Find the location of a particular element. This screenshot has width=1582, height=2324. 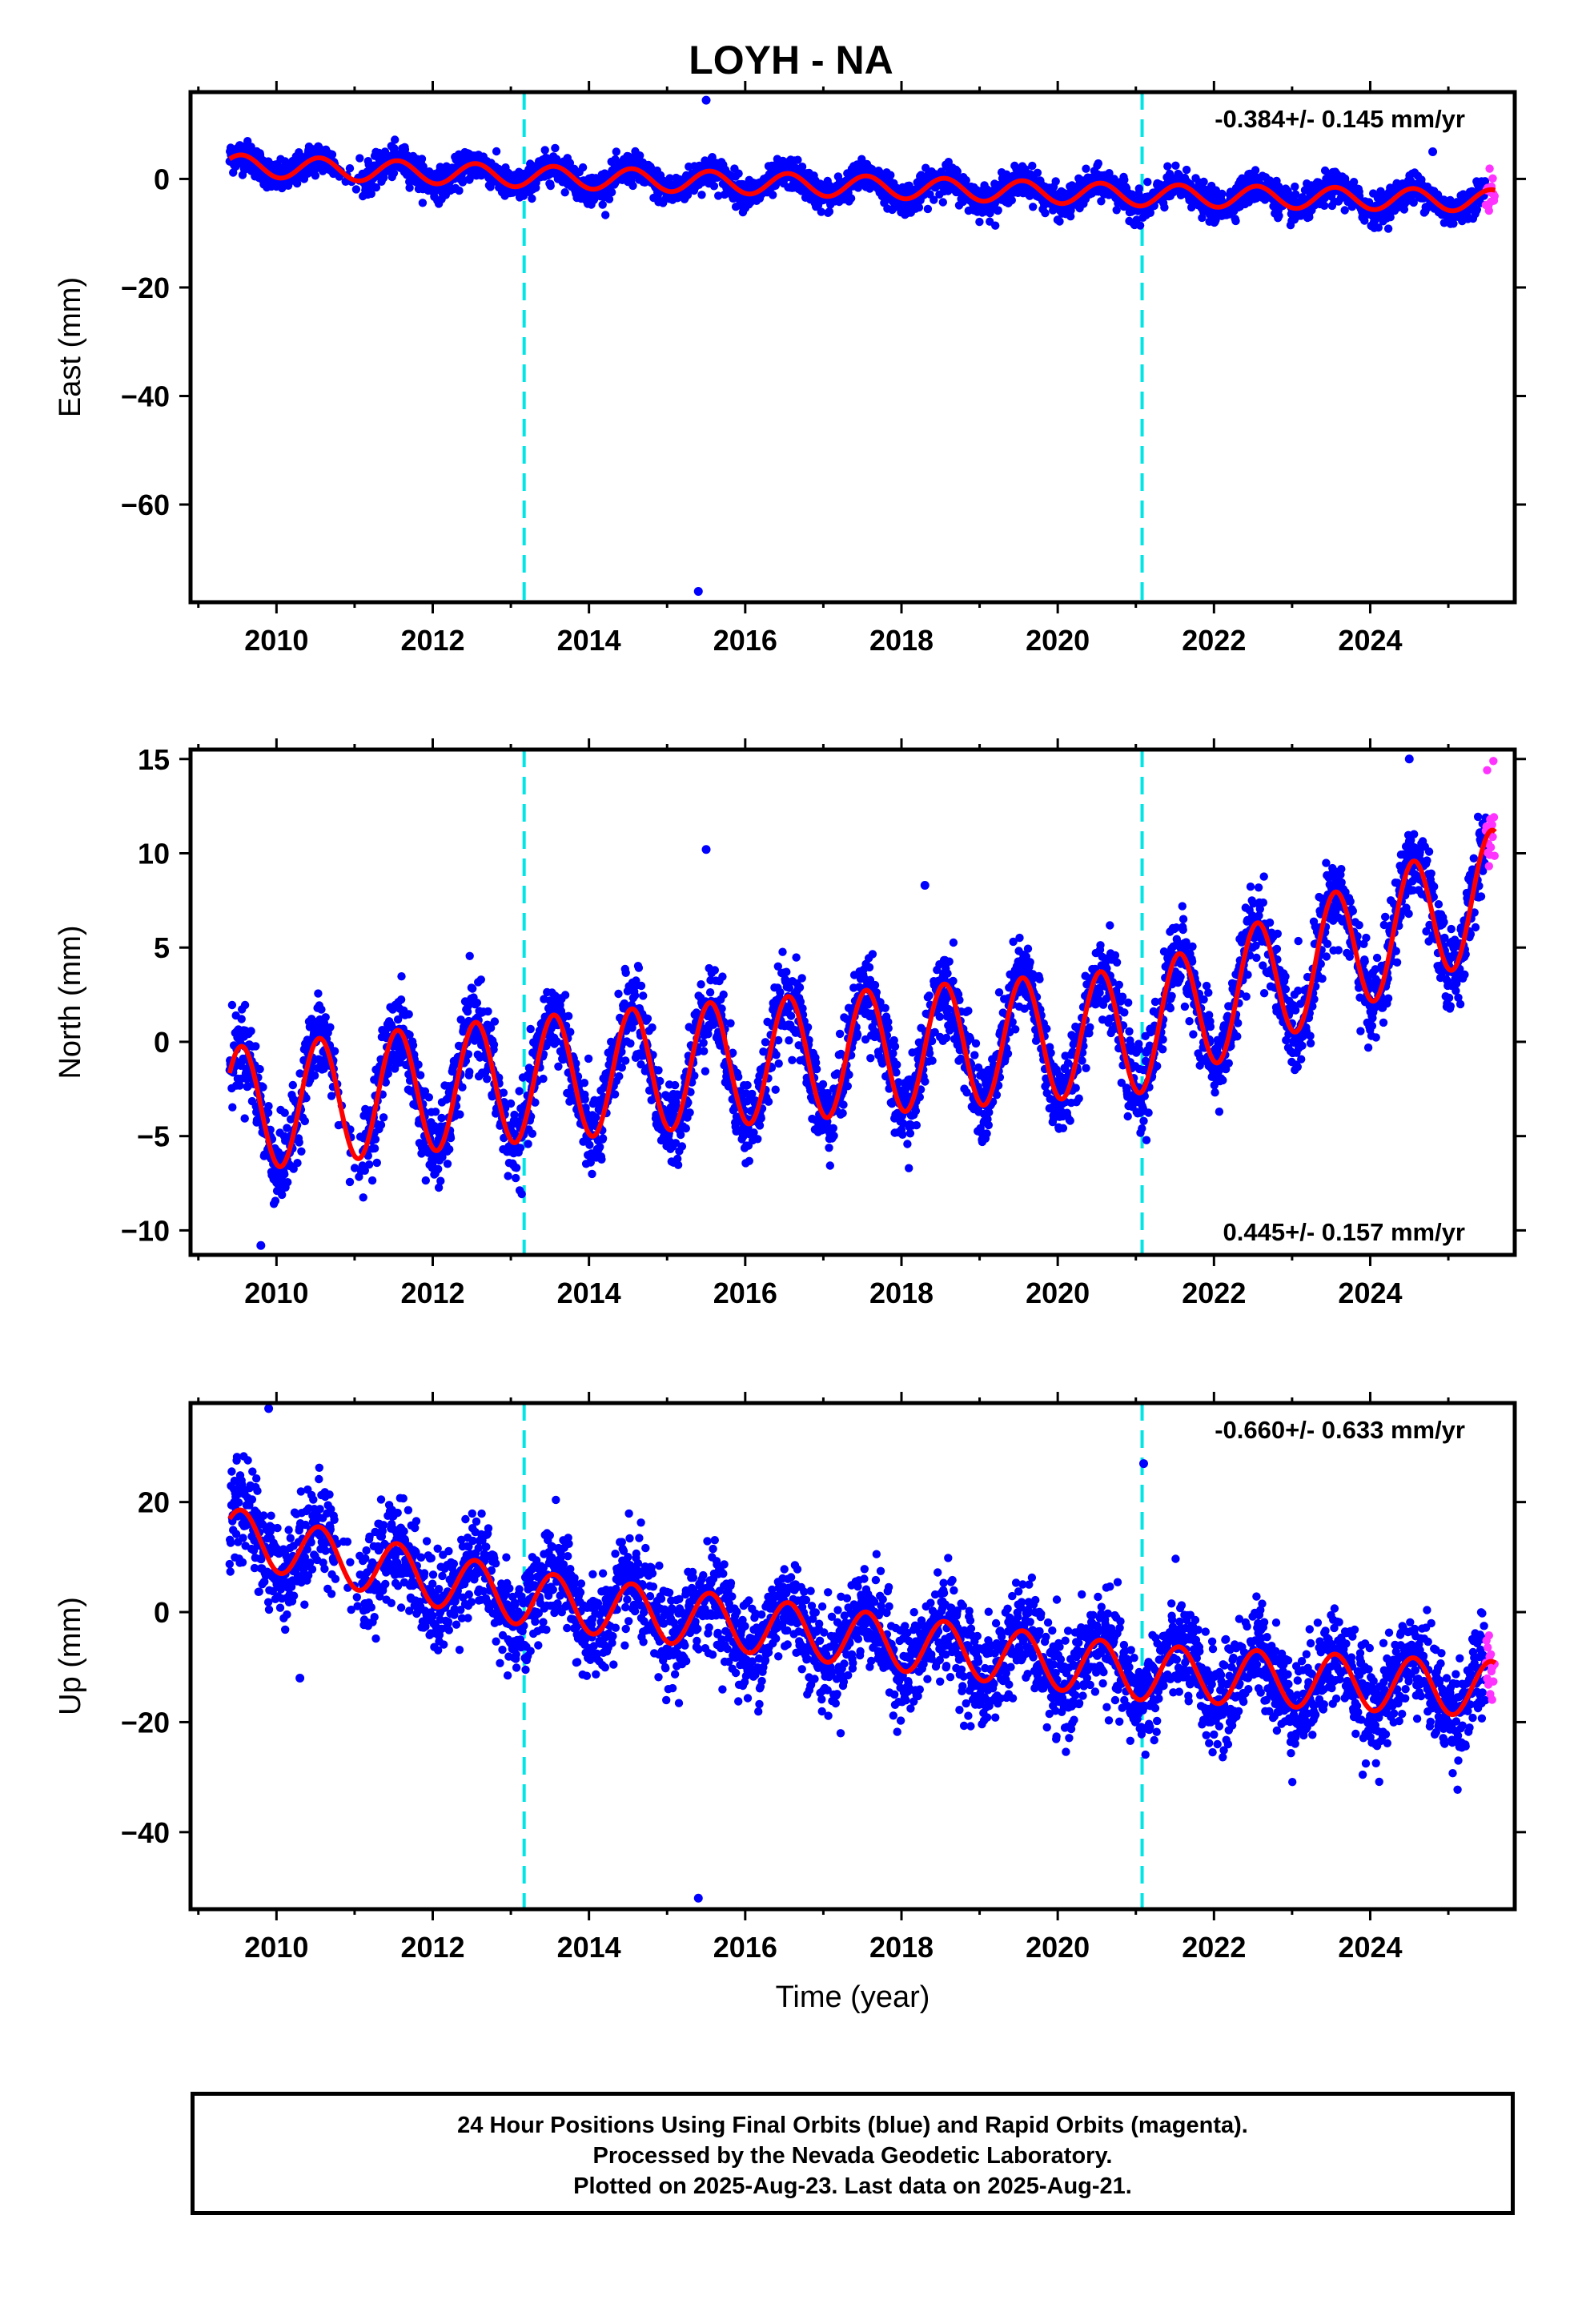

y-tick-label: 0 is located at coordinates (162, 179).